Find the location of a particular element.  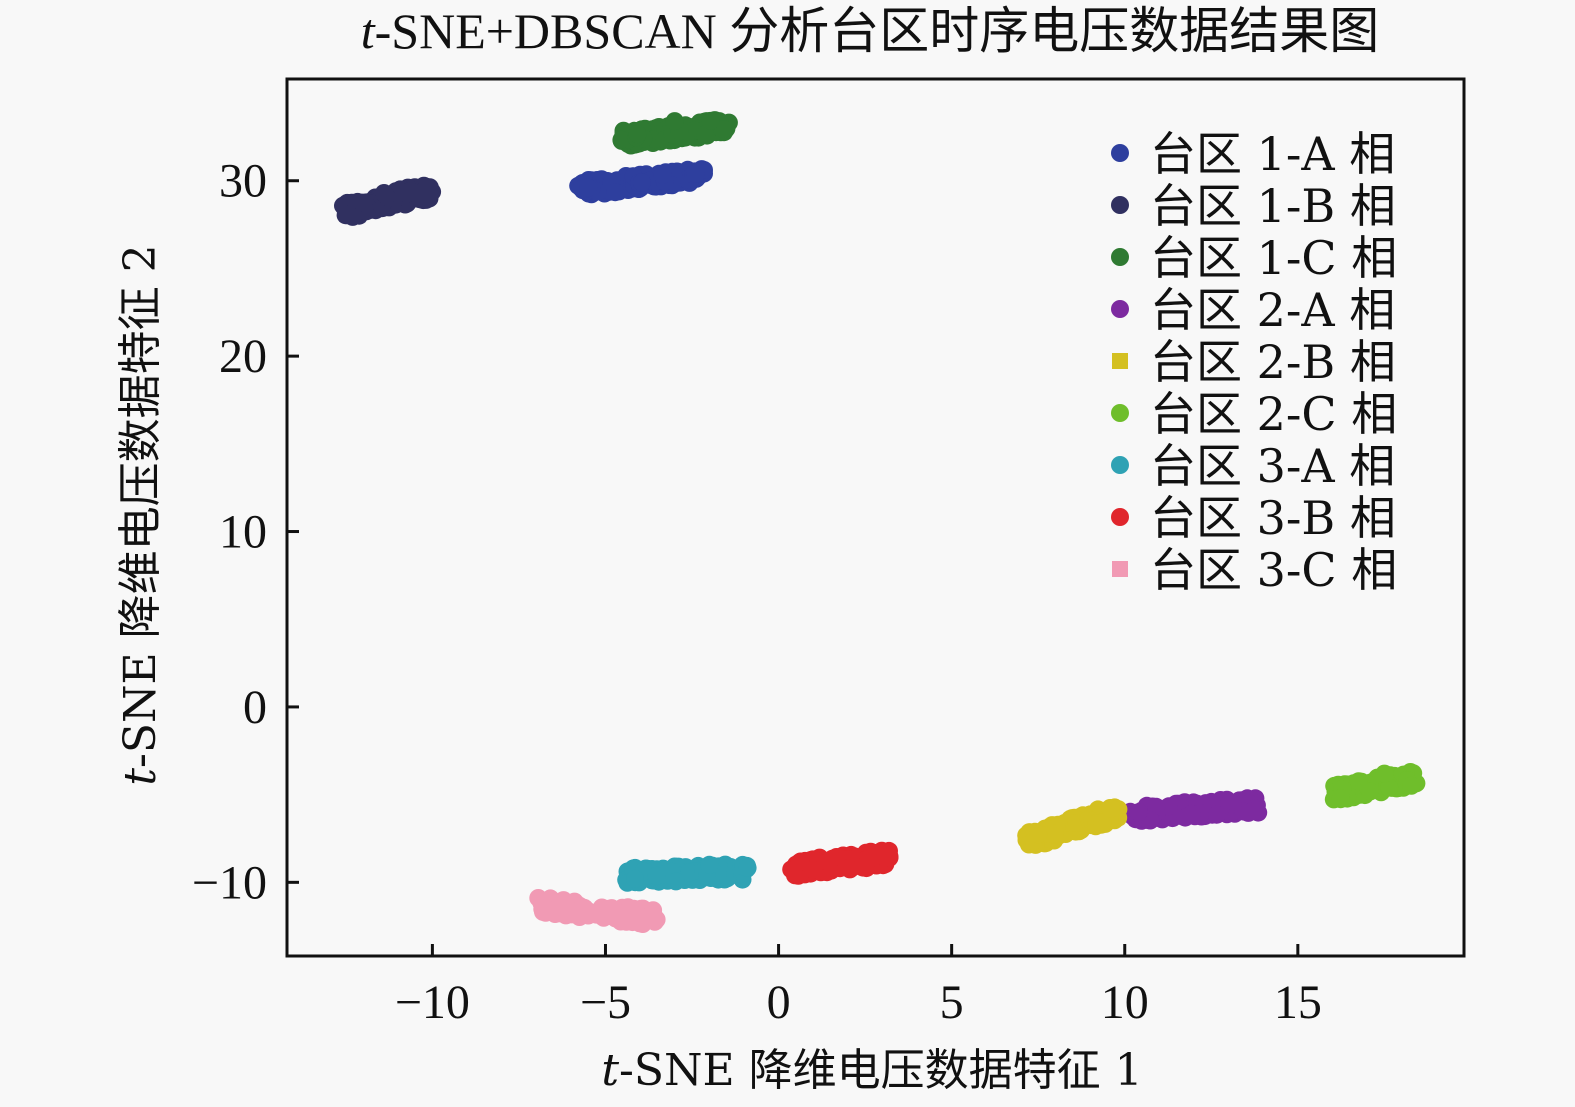

y-tick-label: 20 is located at coordinates (243, 356).